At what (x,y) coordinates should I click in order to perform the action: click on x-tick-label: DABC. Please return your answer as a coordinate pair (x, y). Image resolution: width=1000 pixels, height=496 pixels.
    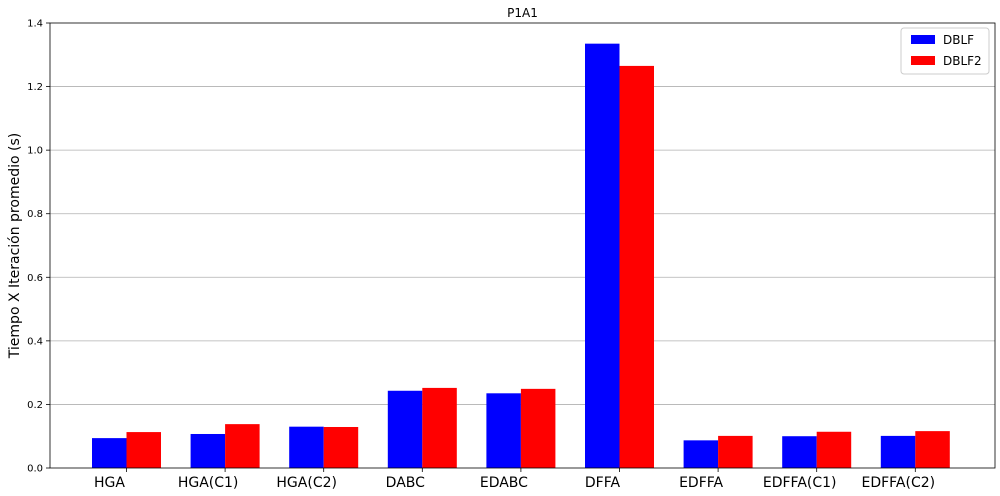
    Looking at the image, I should click on (405, 483).